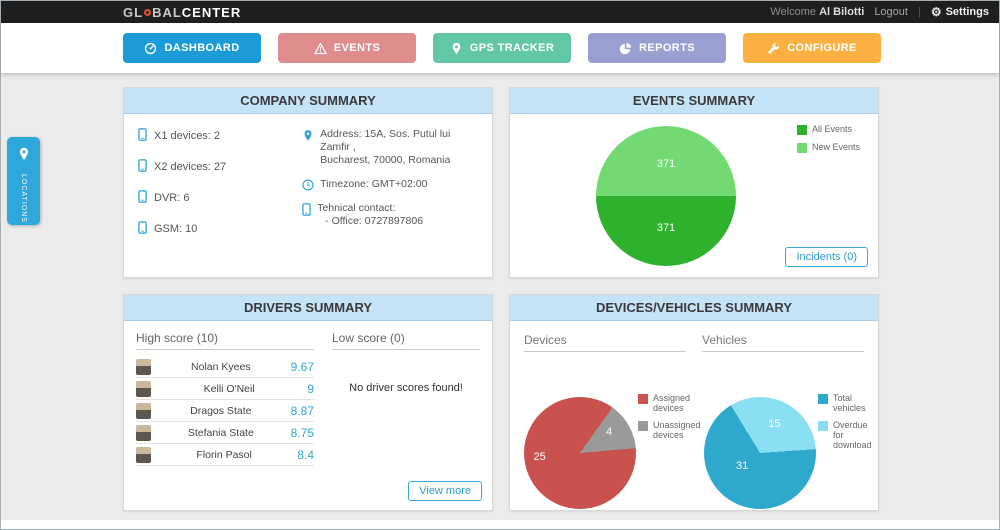  What do you see at coordinates (150, 48) in the screenshot?
I see `dashboard-icon` at bounding box center [150, 48].